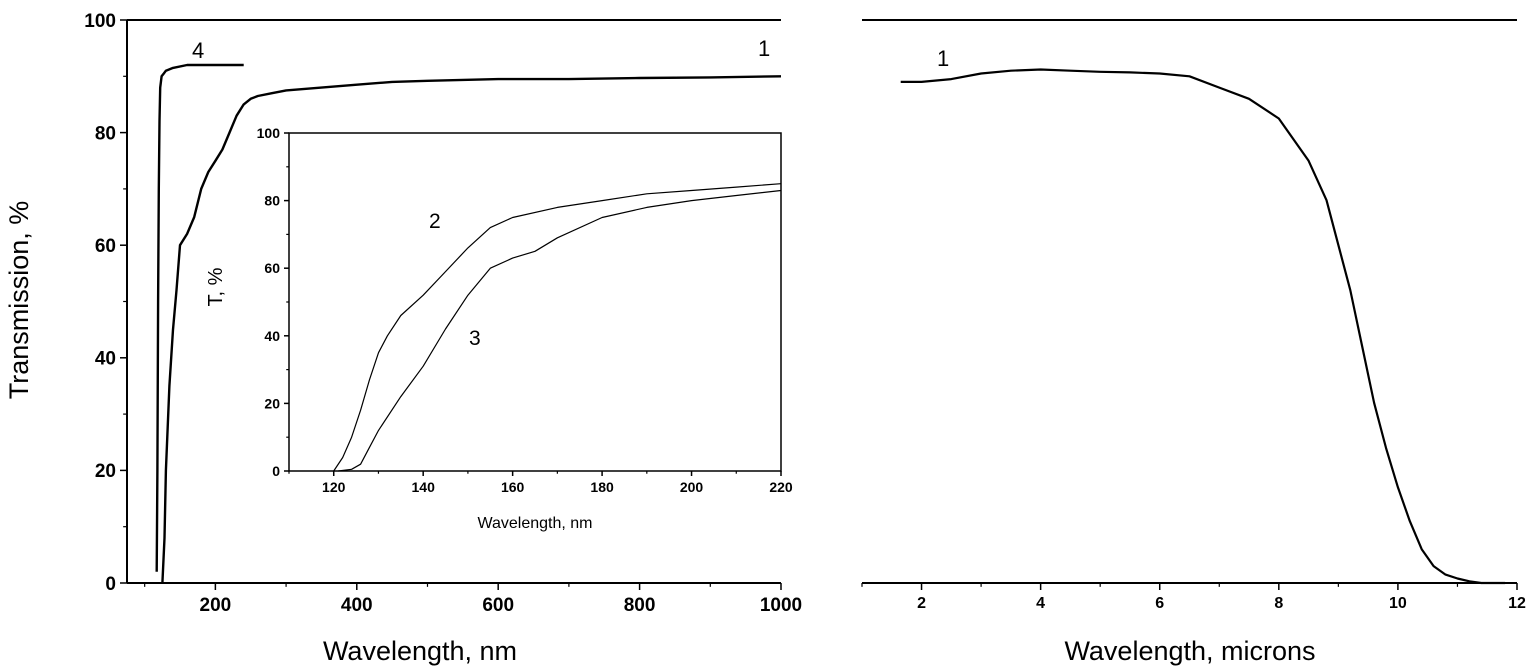 The image size is (1532, 671). What do you see at coordinates (216, 605) in the screenshot?
I see `left-xtick-label: 200` at bounding box center [216, 605].